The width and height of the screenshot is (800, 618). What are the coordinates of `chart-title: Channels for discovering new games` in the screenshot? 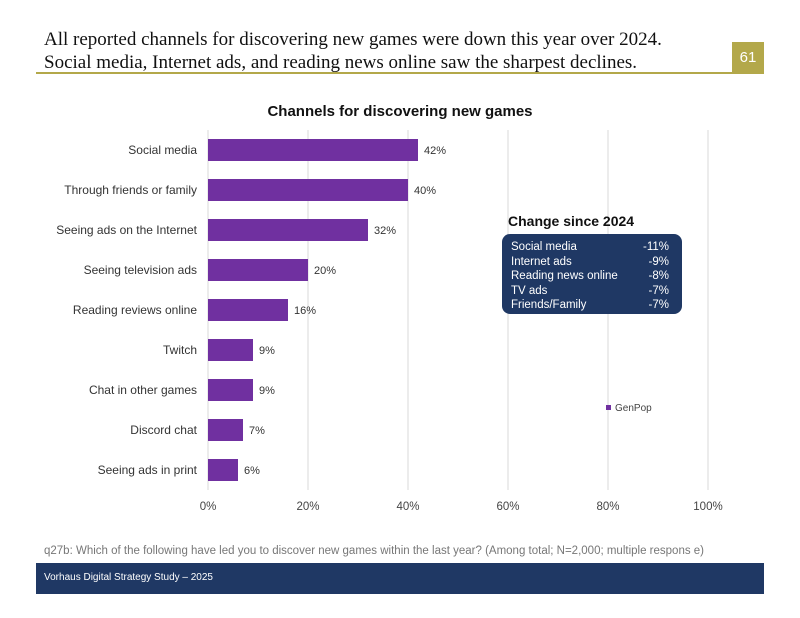 It's located at (399, 111).